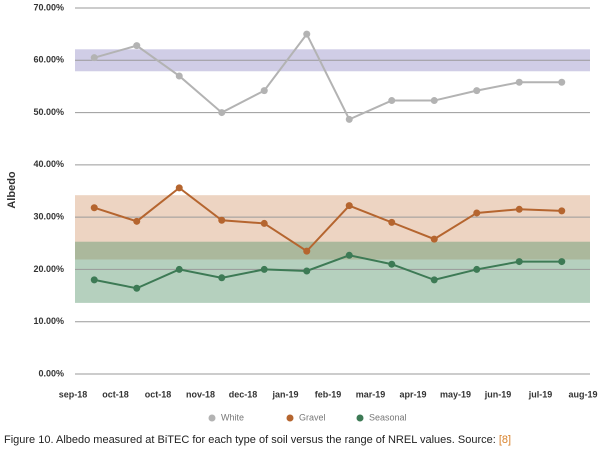 The image size is (600, 450). Describe the element at coordinates (48, 321) in the screenshot. I see `y-tick-label: 10.00%` at that location.